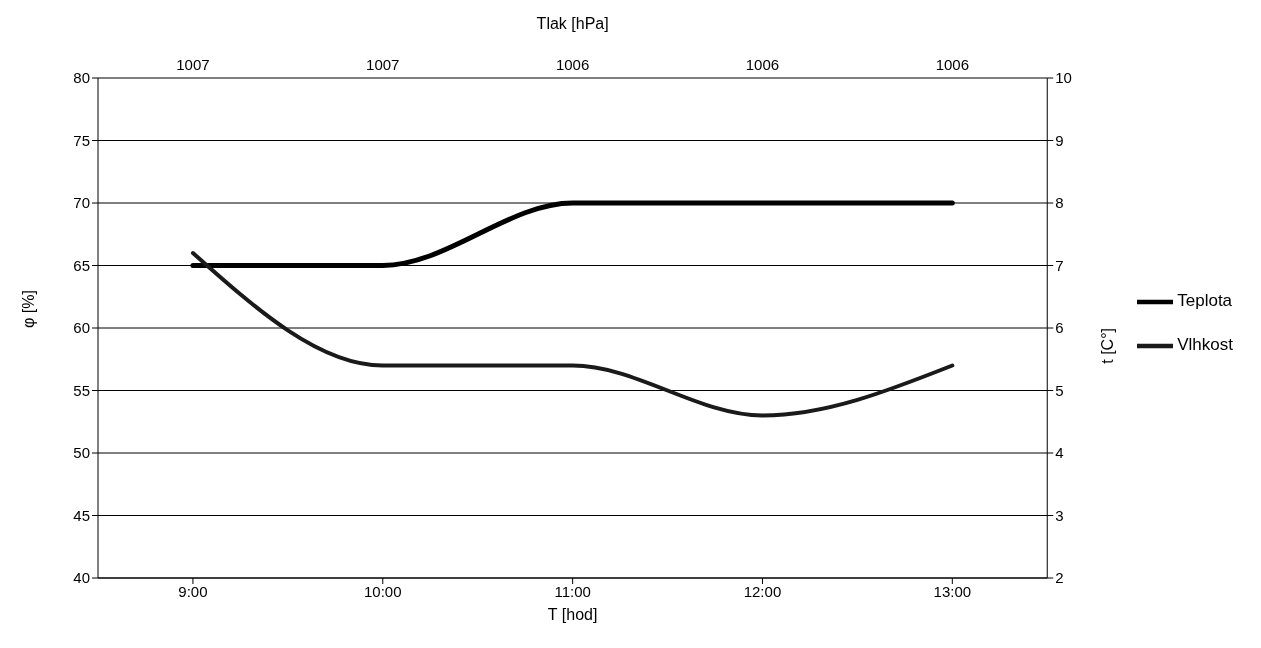 The height and width of the screenshot is (648, 1261). What do you see at coordinates (28, 309) in the screenshot?
I see `y-axis-title: φ [%]` at bounding box center [28, 309].